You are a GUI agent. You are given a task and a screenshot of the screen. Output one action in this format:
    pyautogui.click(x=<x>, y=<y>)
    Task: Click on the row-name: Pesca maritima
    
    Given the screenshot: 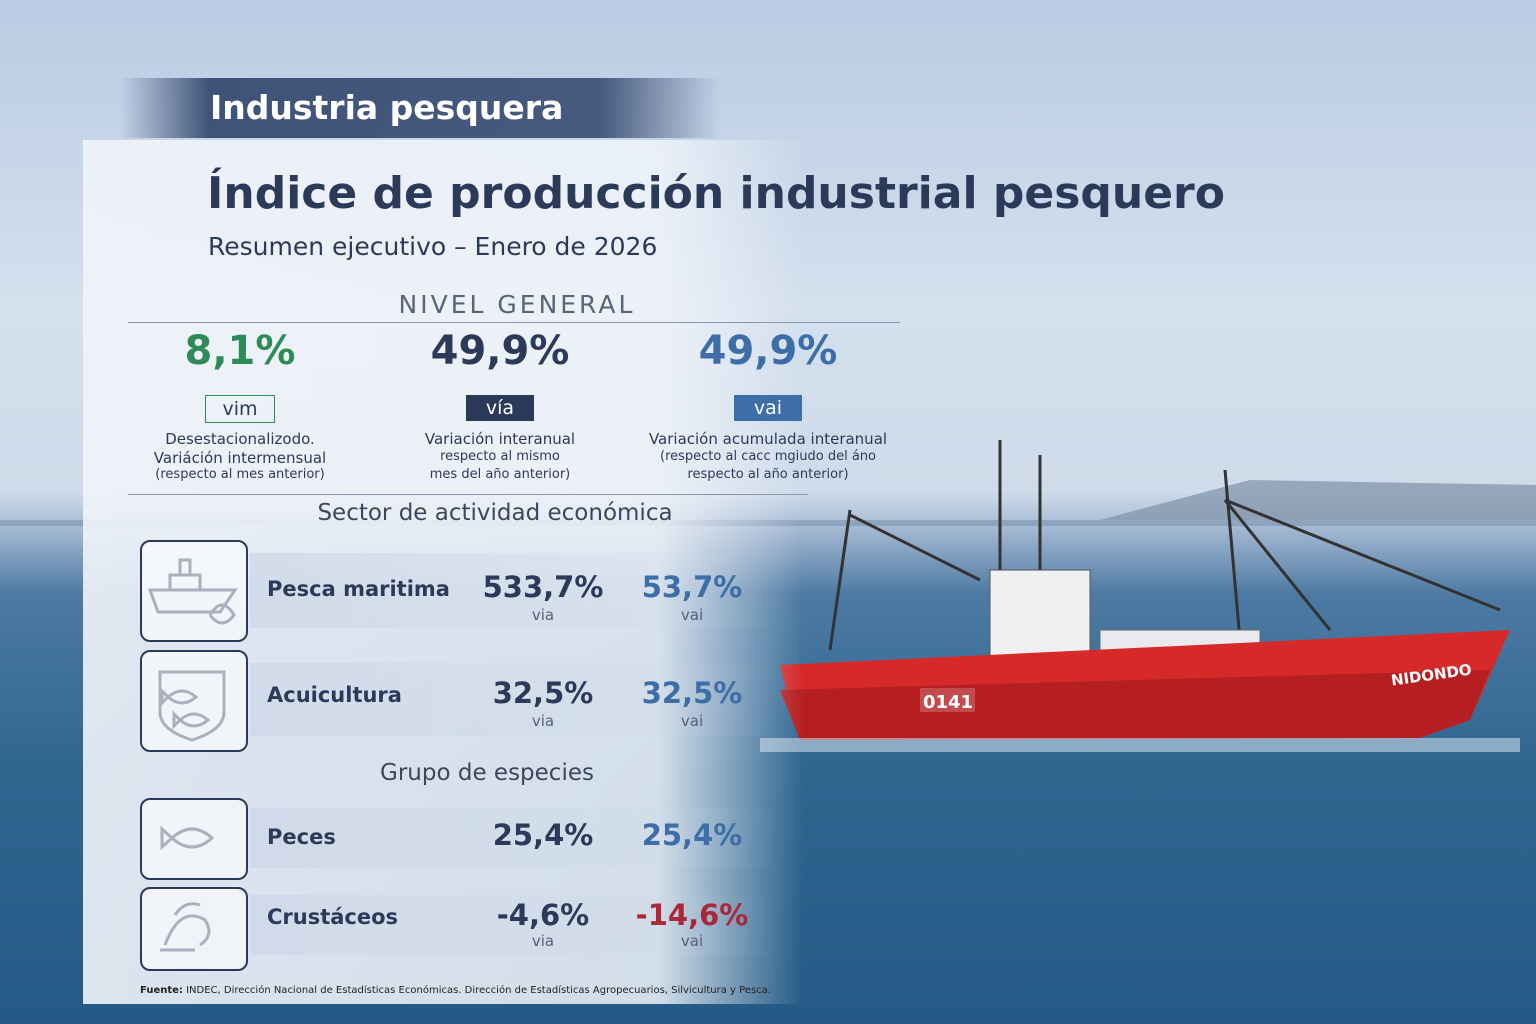 What is the action you would take?
    pyautogui.click(x=358, y=589)
    